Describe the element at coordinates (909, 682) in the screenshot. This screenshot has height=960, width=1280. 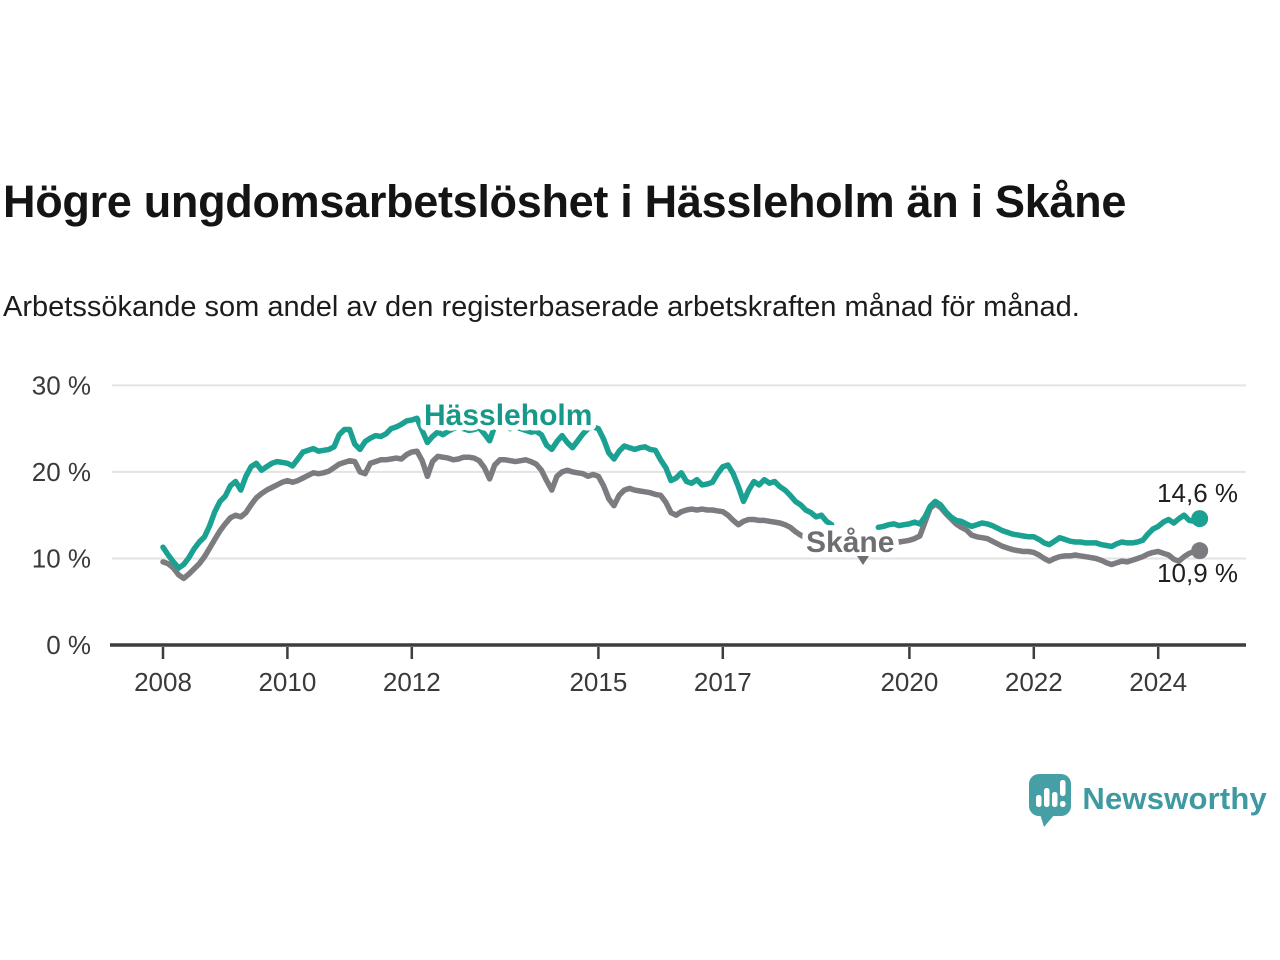
I see `x-tick-label: 2020` at that location.